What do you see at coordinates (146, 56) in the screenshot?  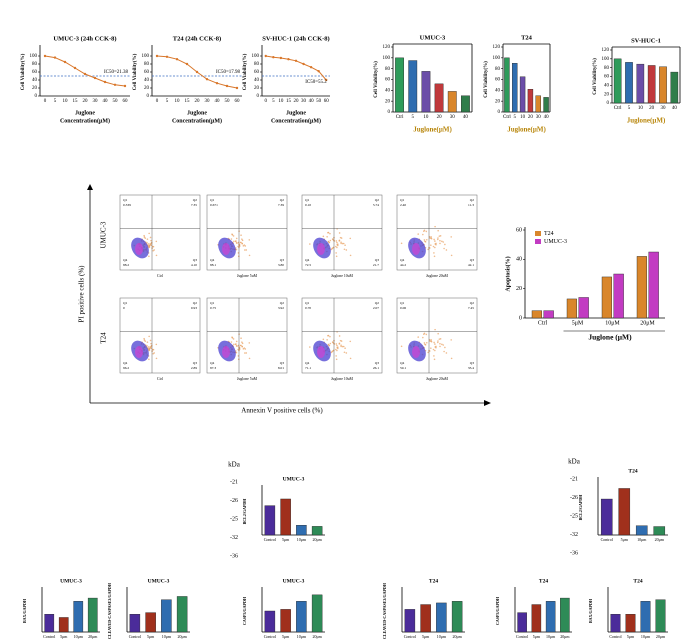 I see `y-tick-label: 100` at bounding box center [146, 56].